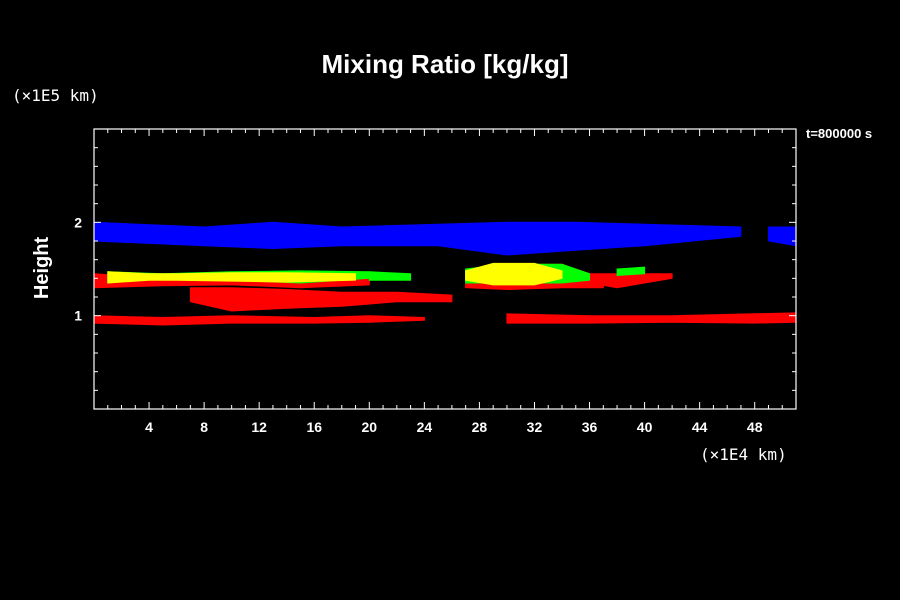 The image size is (900, 600). Describe the element at coordinates (700, 427) in the screenshot. I see `x-tick-label-44: 44` at that location.